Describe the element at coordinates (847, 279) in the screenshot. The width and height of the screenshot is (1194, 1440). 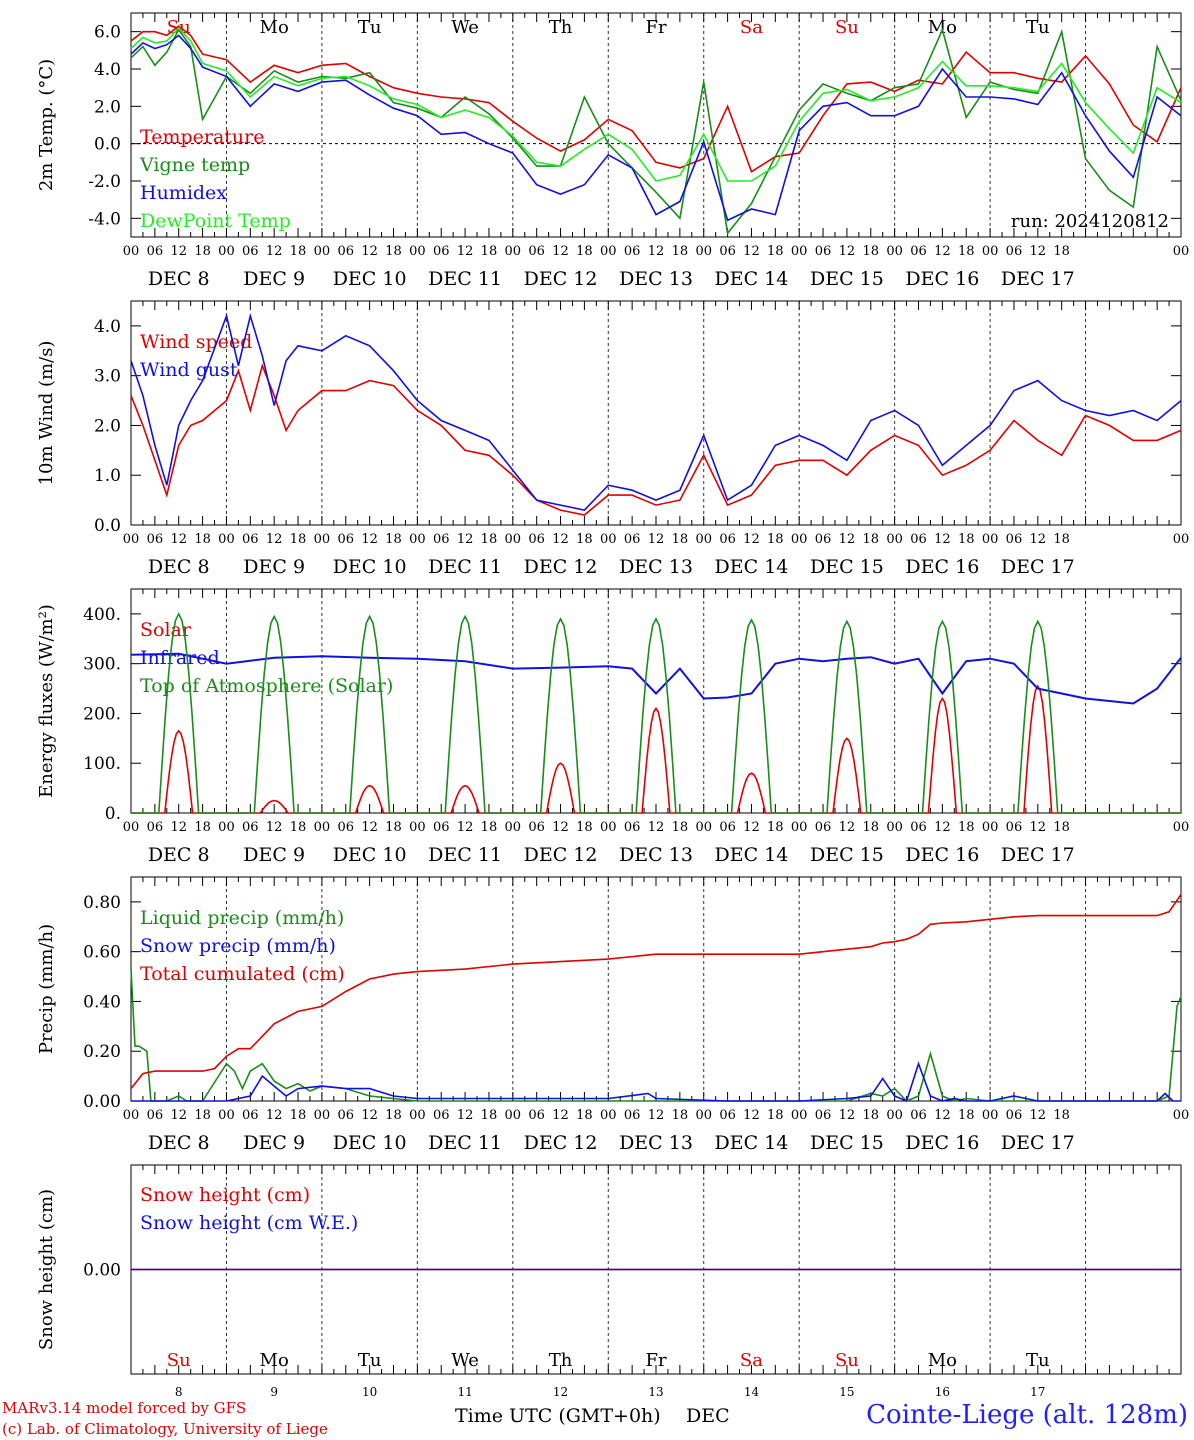
I see `date-label: DEC 15` at that location.